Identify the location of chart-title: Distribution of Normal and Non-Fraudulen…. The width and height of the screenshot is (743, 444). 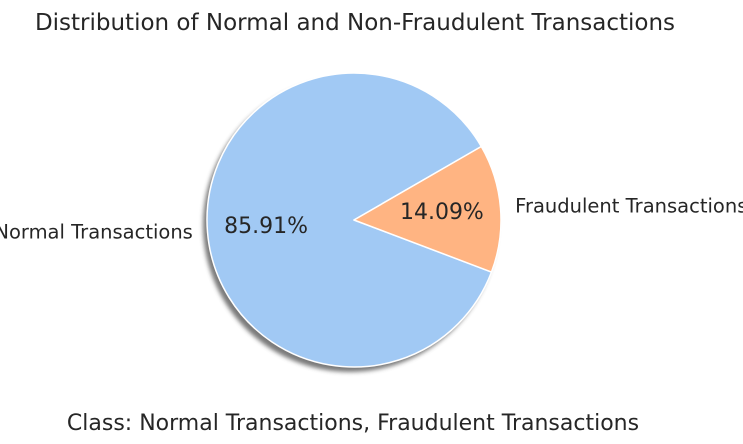
(355, 23).